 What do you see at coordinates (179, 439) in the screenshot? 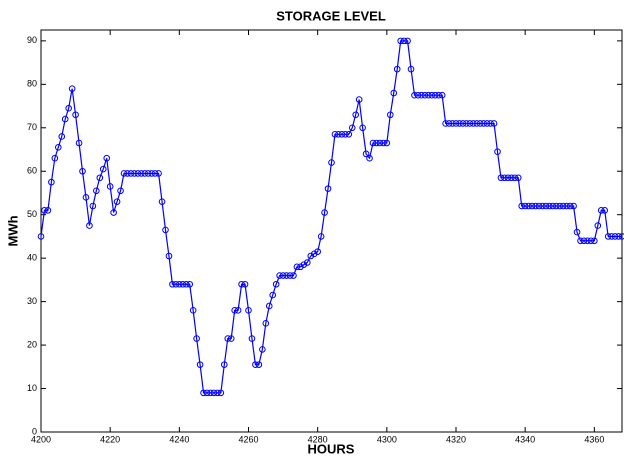
I see `x-tick-label: 4240` at bounding box center [179, 439].